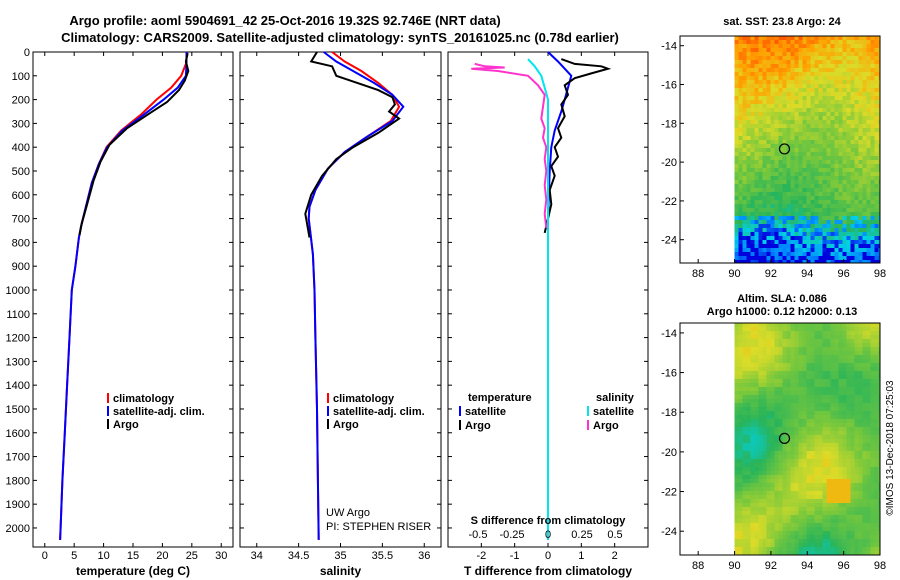 This screenshot has width=900, height=580. Describe the element at coordinates (103, 556) in the screenshot. I see `x-tick-label: 10` at that location.